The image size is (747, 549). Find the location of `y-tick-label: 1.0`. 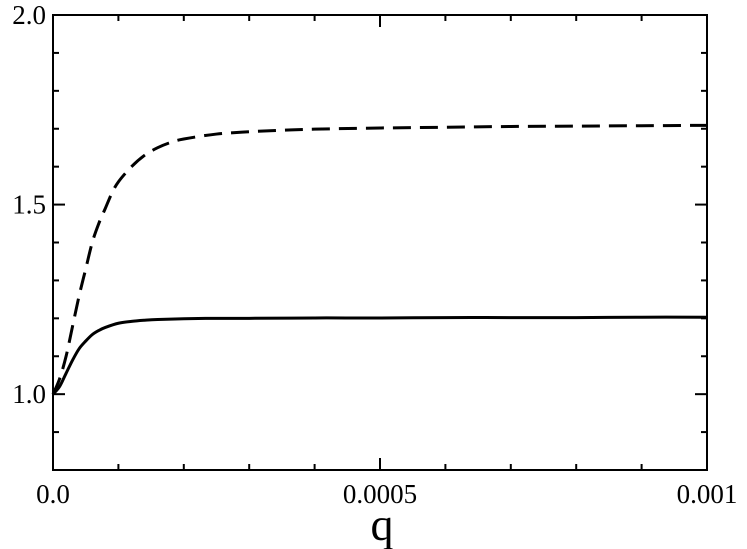

y-tick-label: 1.0 is located at coordinates (29, 394).